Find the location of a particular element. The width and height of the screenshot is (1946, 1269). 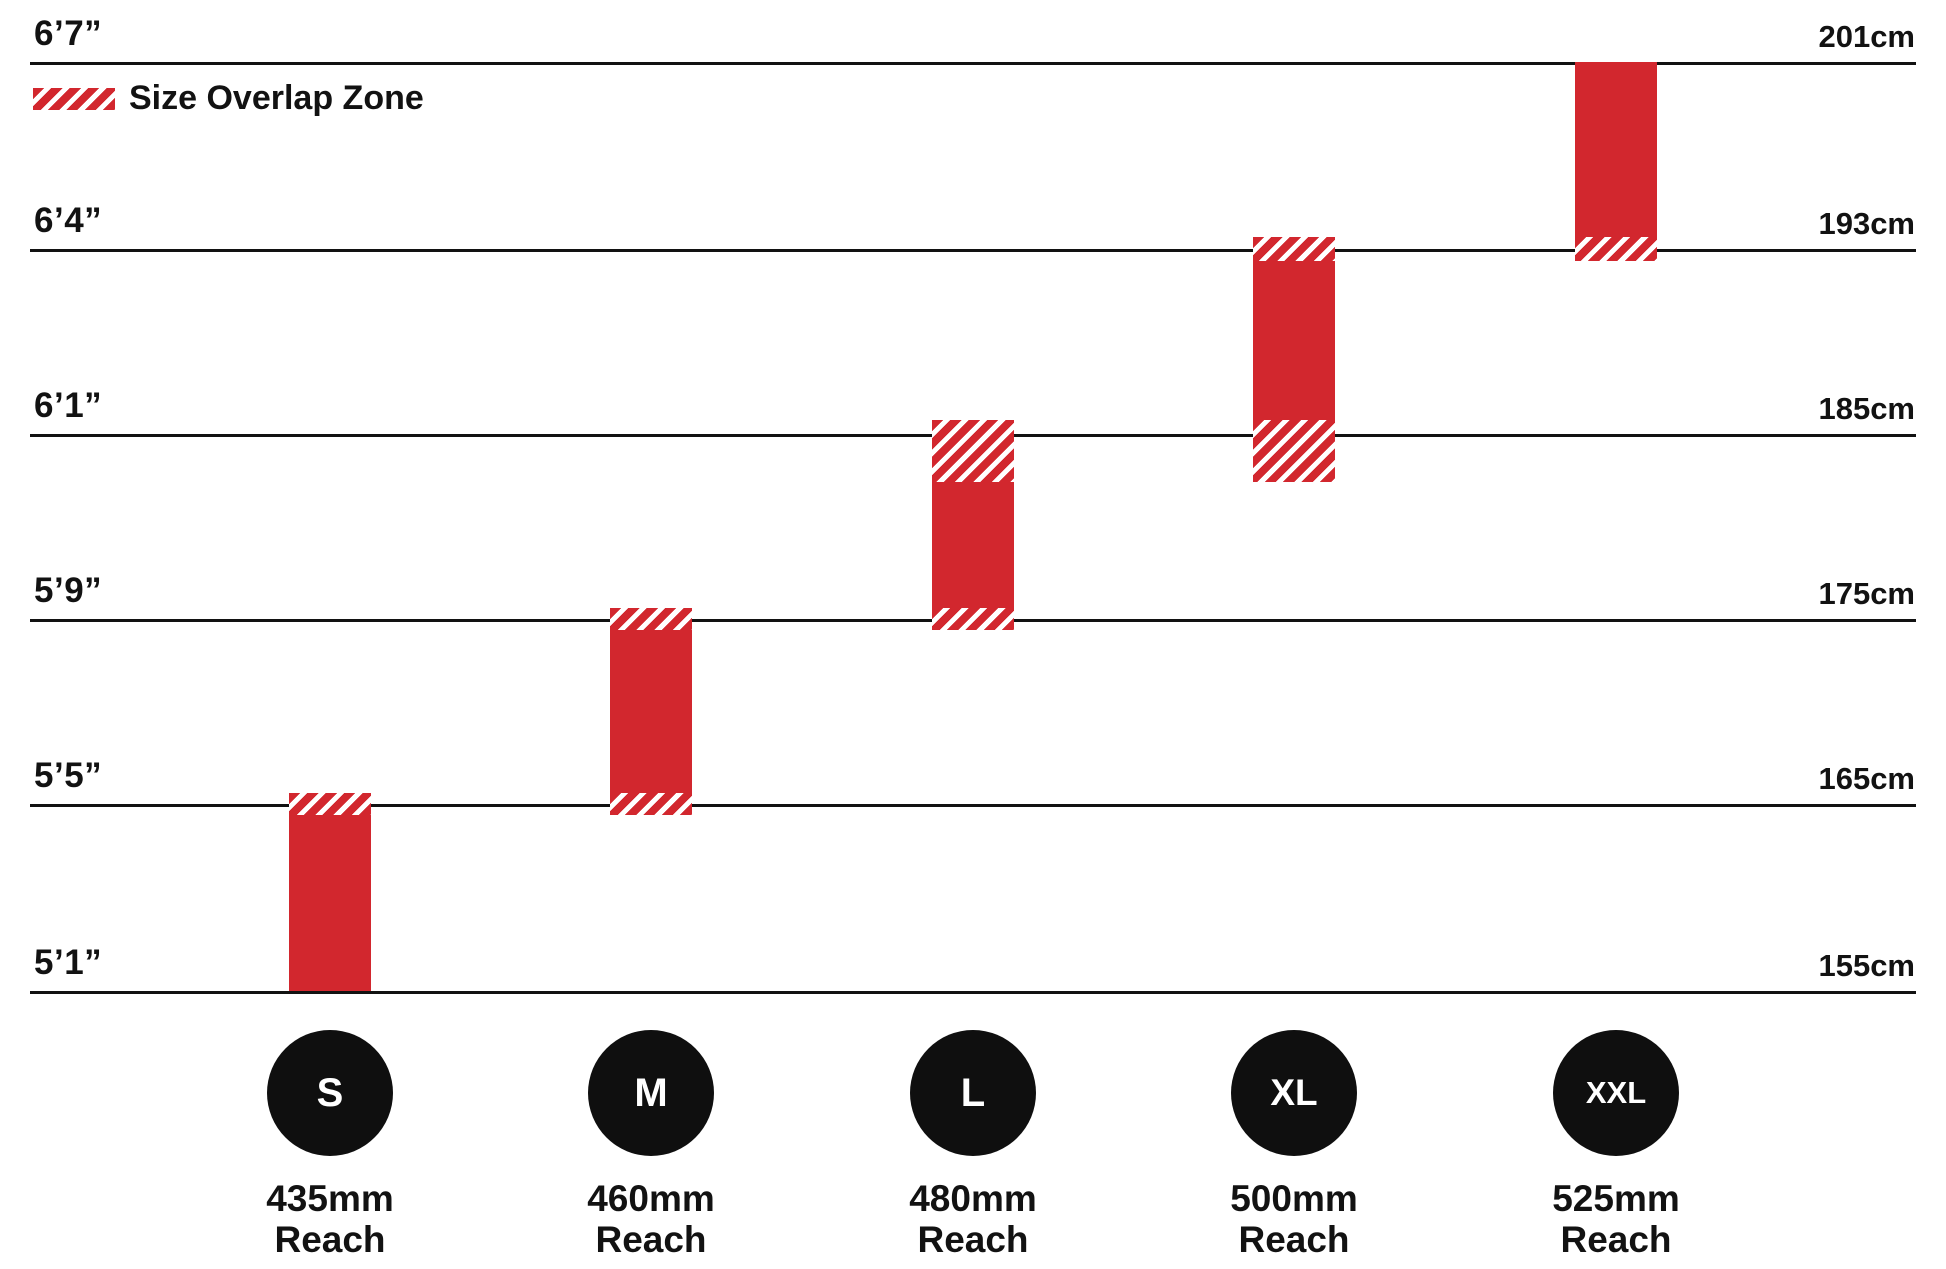

size-circle-xl: XL is located at coordinates (1294, 1093).